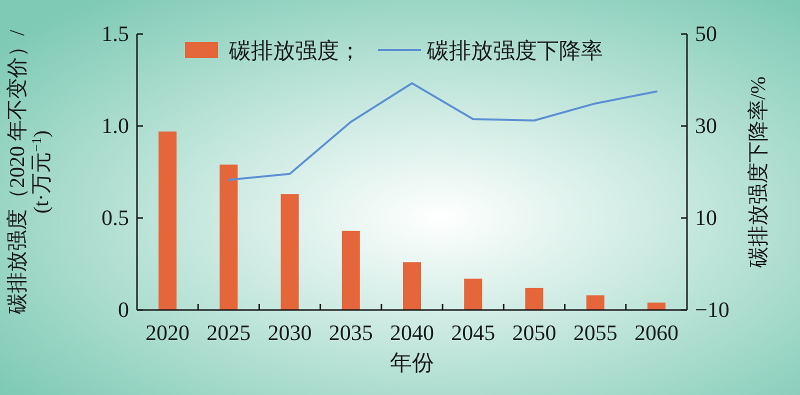 The width and height of the screenshot is (800, 395). I want to click on y2-tick-label: 30, so click(706, 125).